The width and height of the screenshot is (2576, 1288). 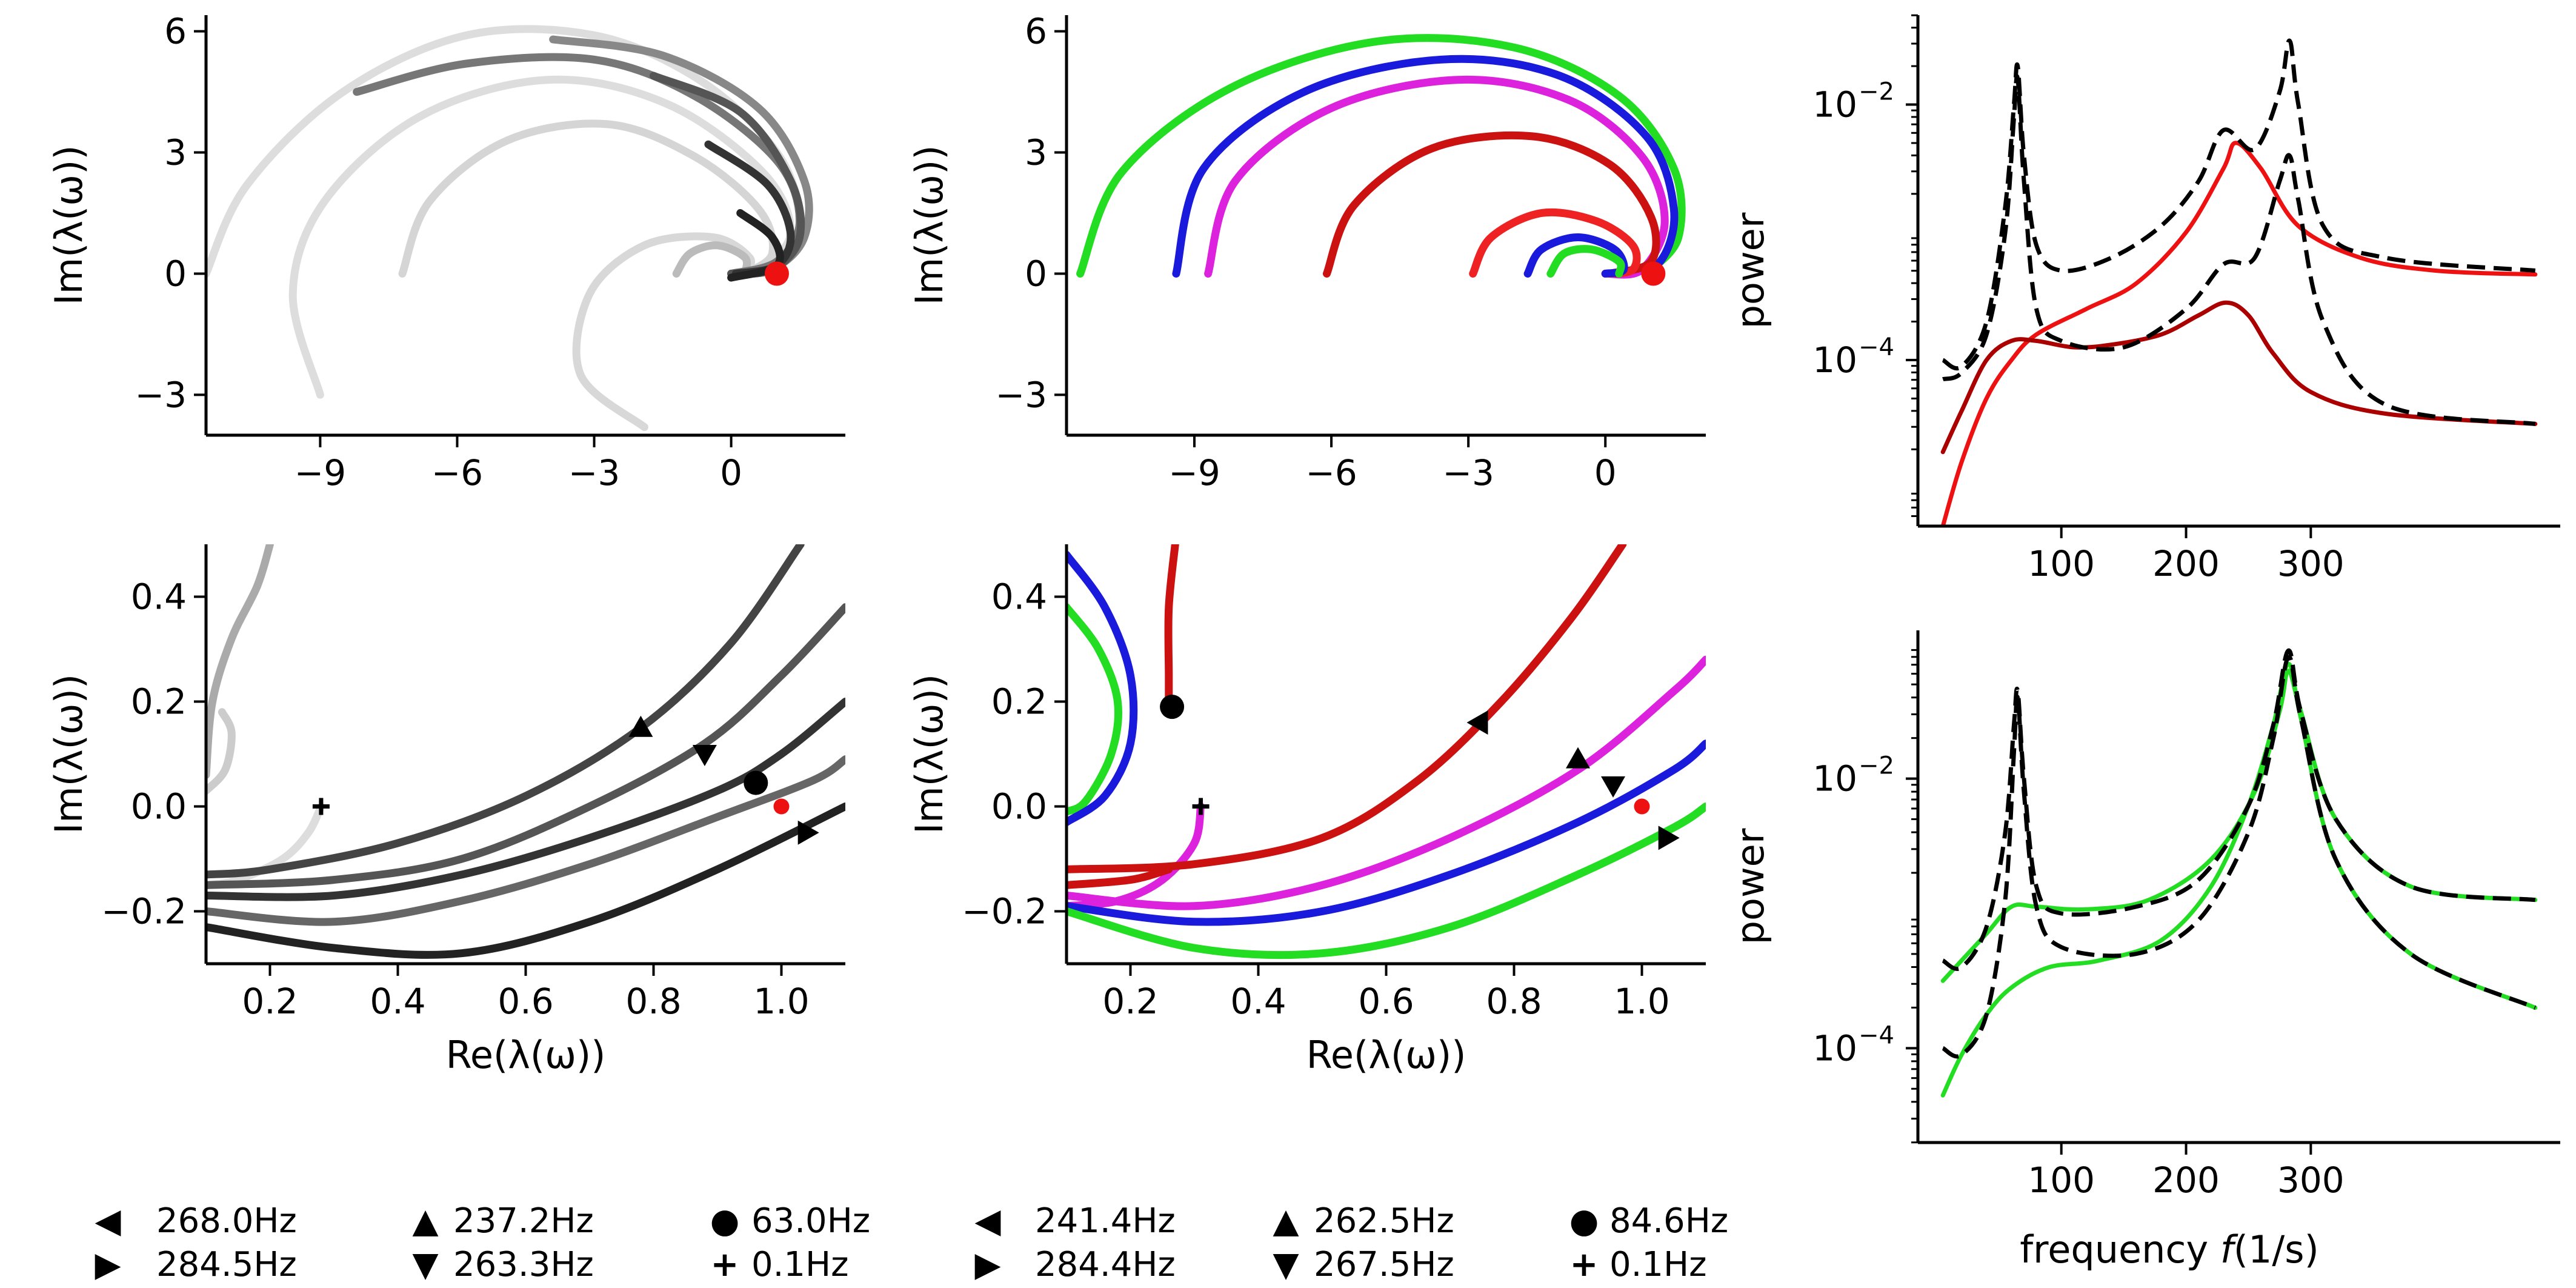 I want to click on legend-label: 241.4Hz, so click(x=1105, y=1221).